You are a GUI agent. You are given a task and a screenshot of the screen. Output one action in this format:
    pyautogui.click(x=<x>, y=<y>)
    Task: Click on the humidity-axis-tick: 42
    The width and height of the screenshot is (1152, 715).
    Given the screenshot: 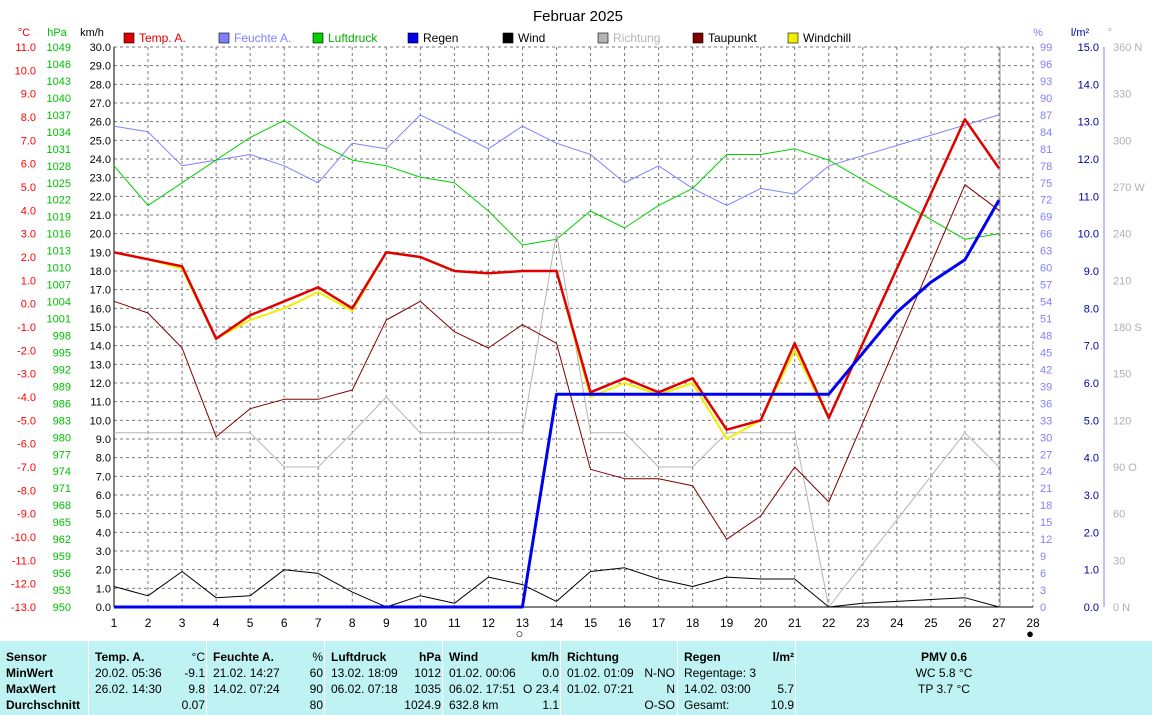 What is the action you would take?
    pyautogui.click(x=1046, y=370)
    